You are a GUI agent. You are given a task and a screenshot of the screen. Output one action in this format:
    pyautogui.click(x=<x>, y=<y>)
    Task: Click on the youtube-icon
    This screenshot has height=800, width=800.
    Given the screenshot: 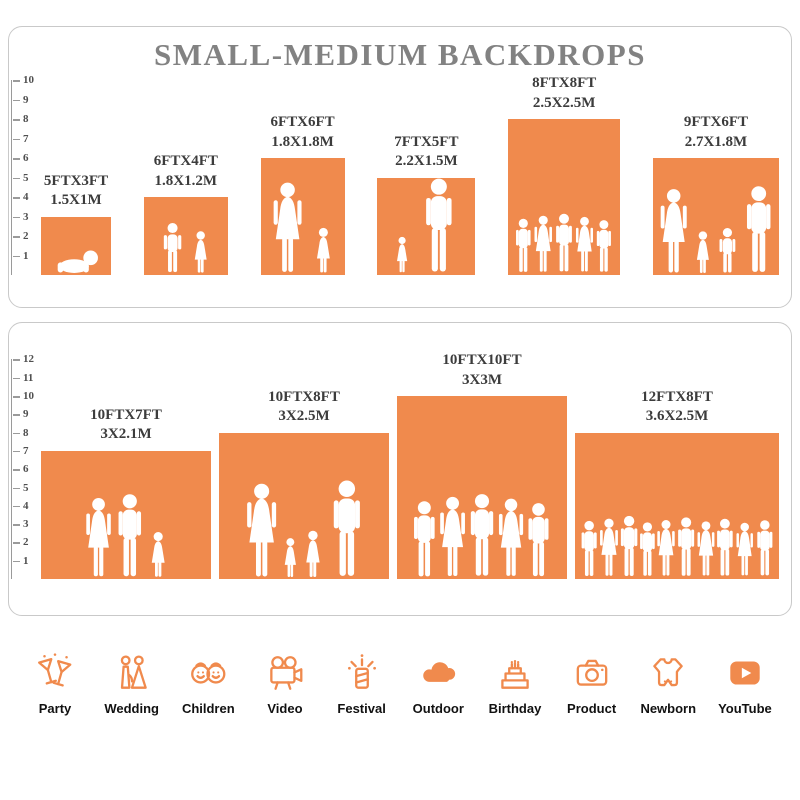 What is the action you would take?
    pyautogui.click(x=745, y=673)
    